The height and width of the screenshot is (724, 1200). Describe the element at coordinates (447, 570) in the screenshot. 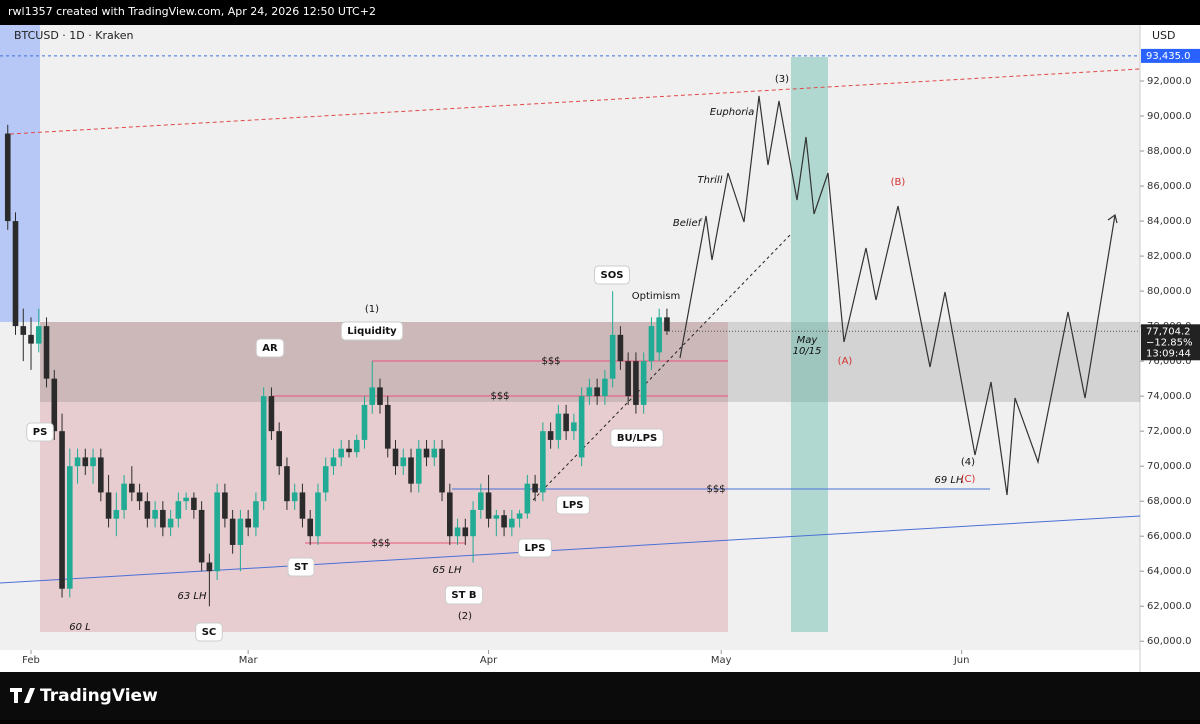

I see `annotation: 65 LH` at that location.